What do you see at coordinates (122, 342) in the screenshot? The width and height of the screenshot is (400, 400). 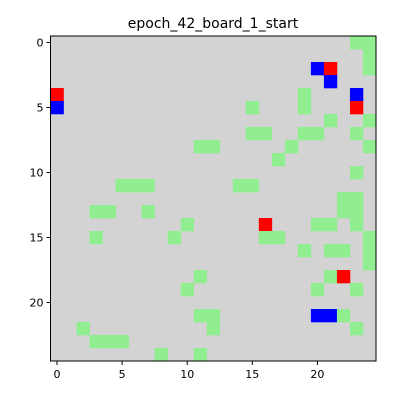 I see `cell-green-r23-c5` at bounding box center [122, 342].